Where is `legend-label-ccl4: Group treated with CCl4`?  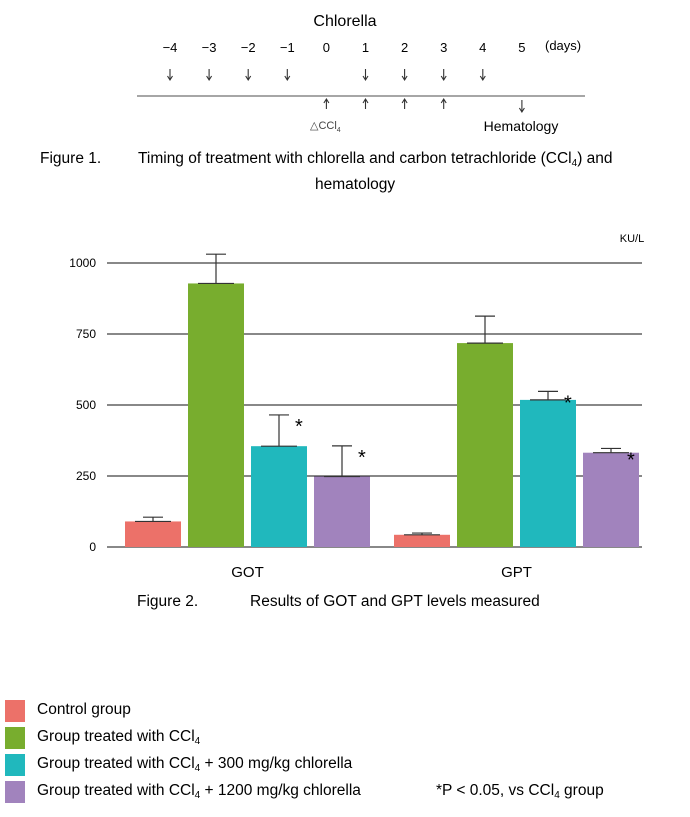 legend-label-ccl4: Group treated with CCl4 is located at coordinates (119, 737).